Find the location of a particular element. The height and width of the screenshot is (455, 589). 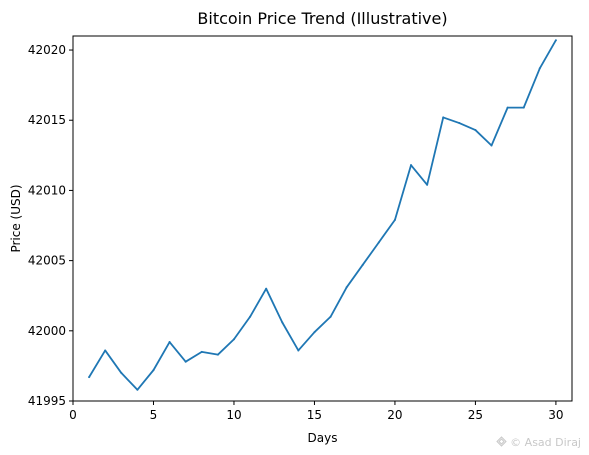

y-tick-label: 42005 is located at coordinates (47, 261).